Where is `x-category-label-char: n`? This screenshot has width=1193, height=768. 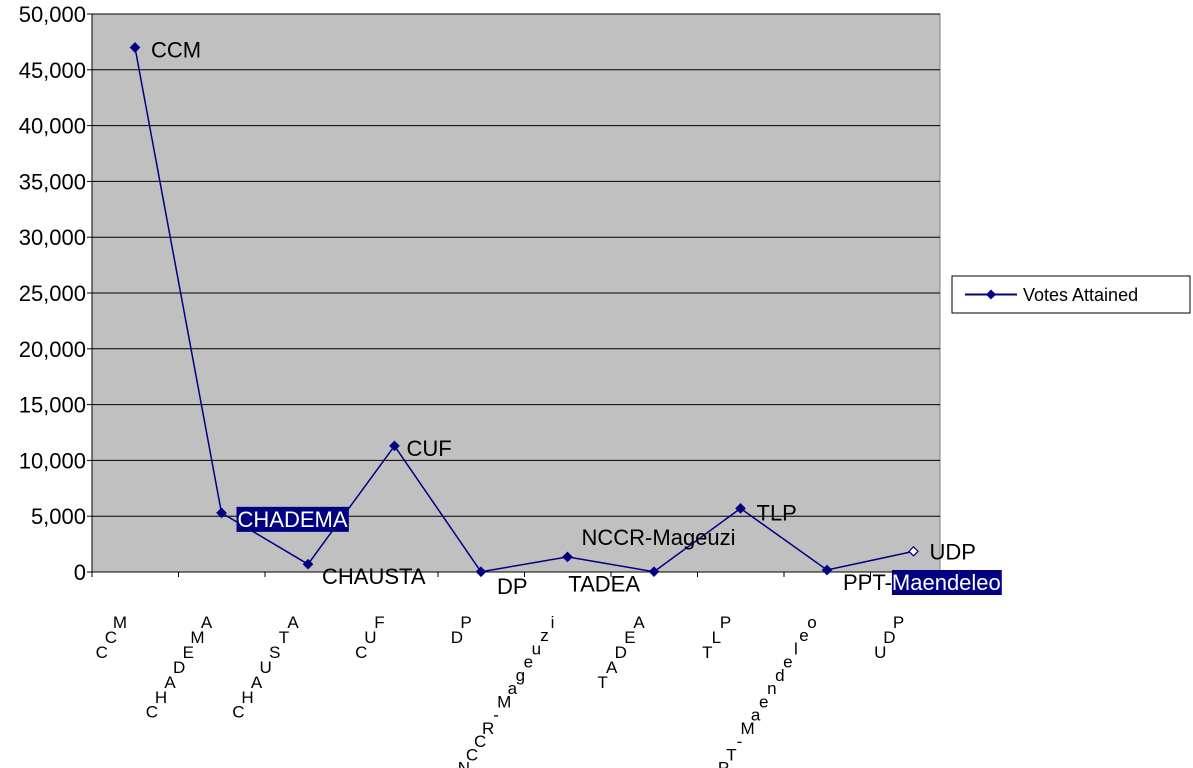 x-category-label-char: n is located at coordinates (771, 688).